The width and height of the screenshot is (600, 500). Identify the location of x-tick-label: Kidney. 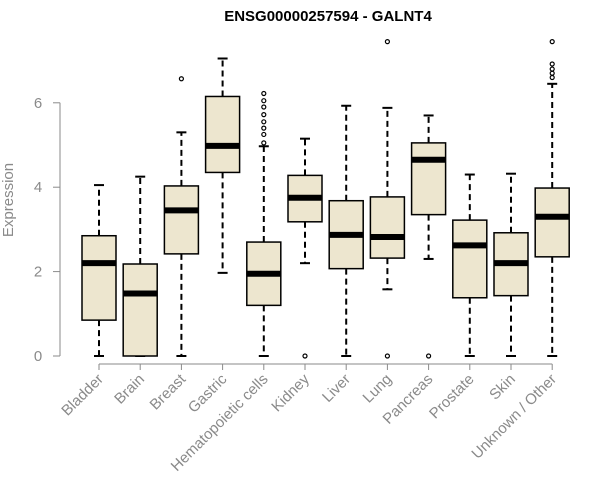
(290, 392).